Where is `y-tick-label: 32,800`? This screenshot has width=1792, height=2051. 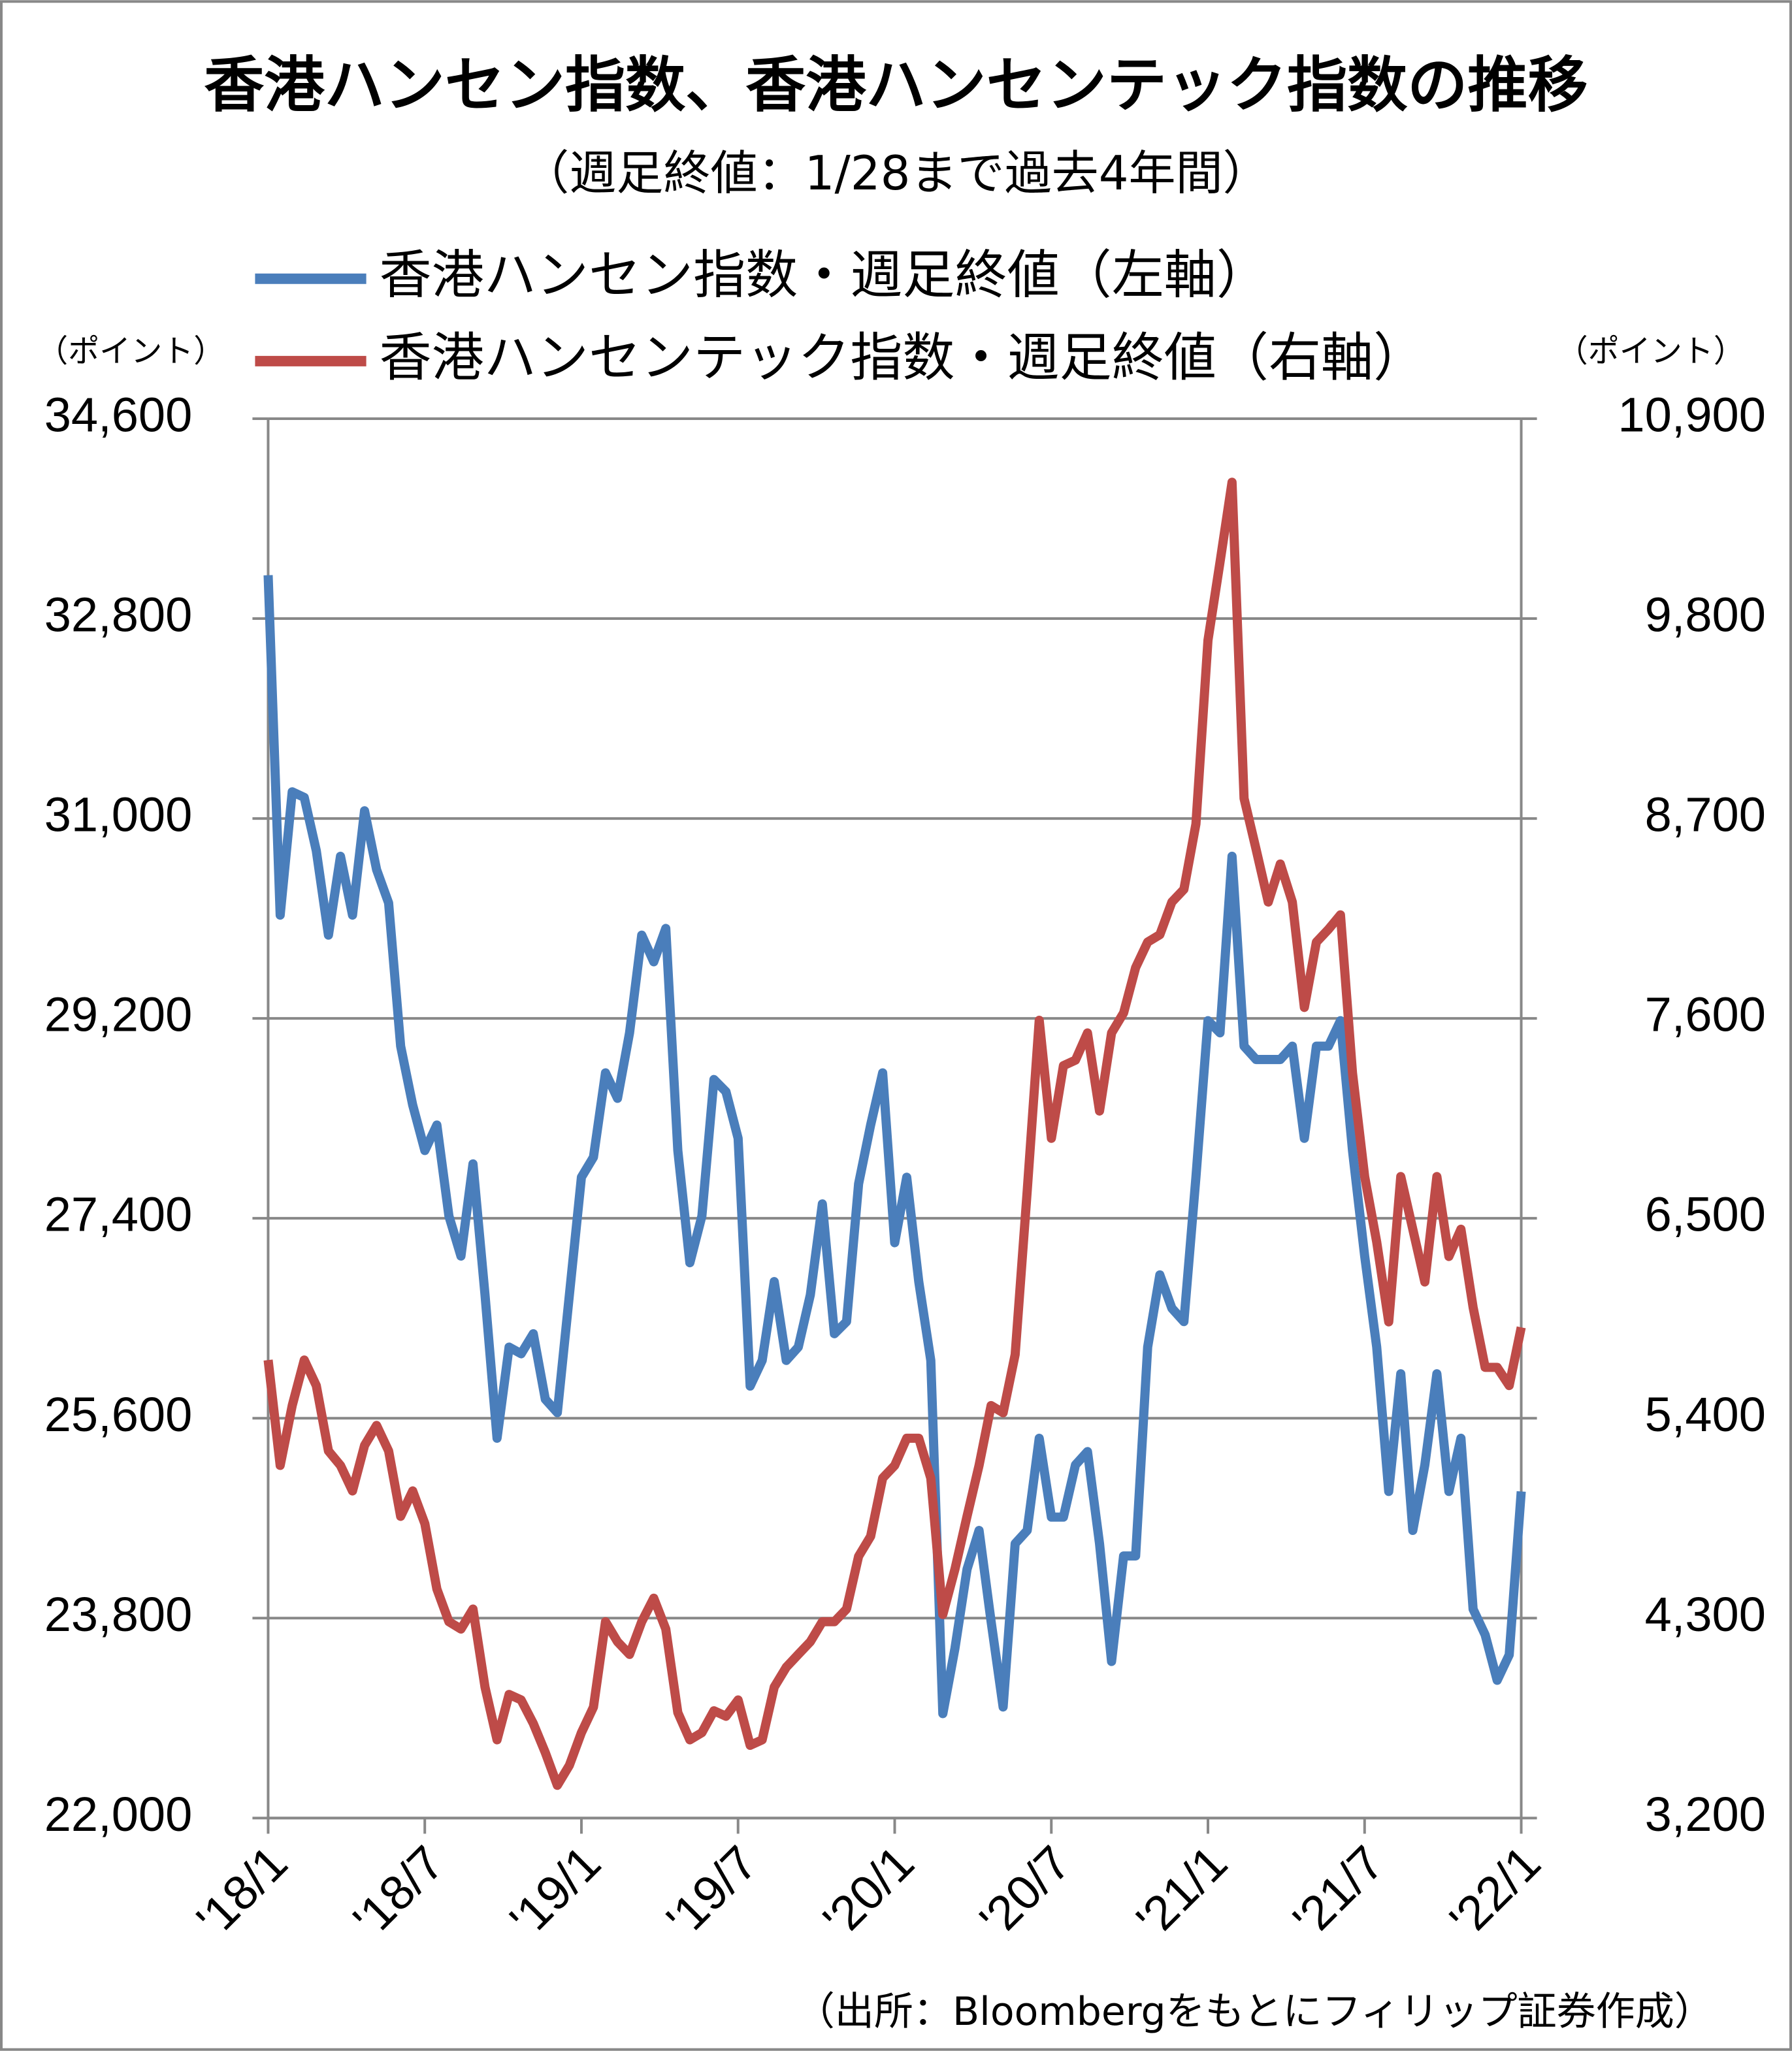 y-tick-label: 32,800 is located at coordinates (118, 615).